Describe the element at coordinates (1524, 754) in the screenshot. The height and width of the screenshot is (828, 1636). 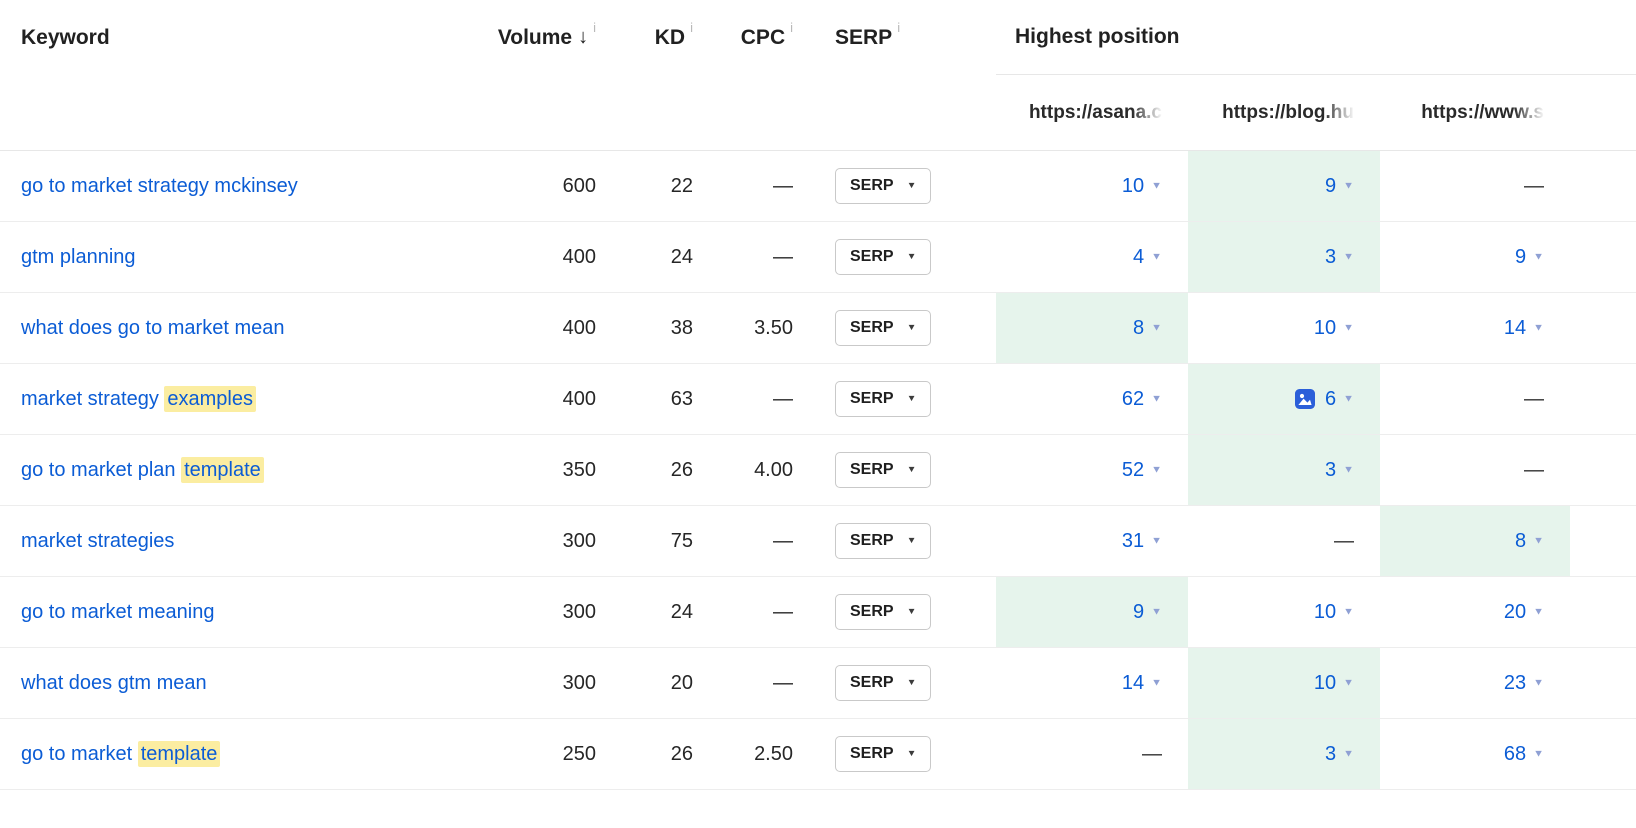
I see `position-dropdown: 68 ▼` at that location.